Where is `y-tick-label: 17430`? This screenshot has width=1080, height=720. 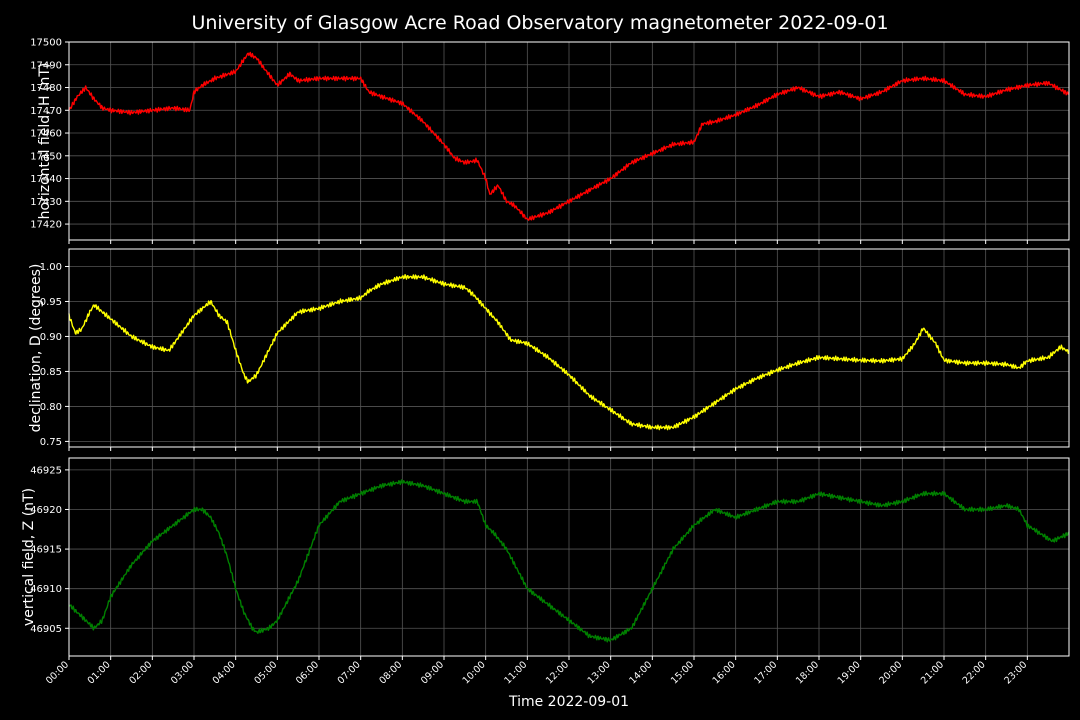 y-tick-label: 17430 is located at coordinates (46, 202).